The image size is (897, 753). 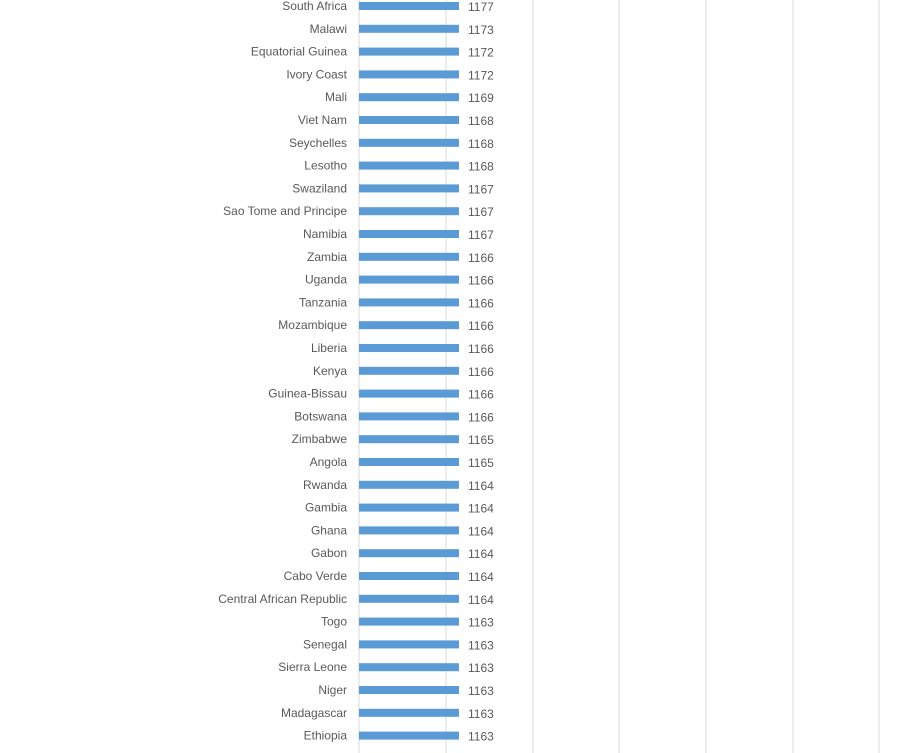 What do you see at coordinates (312, 325) in the screenshot?
I see `category-label: Mozambique` at bounding box center [312, 325].